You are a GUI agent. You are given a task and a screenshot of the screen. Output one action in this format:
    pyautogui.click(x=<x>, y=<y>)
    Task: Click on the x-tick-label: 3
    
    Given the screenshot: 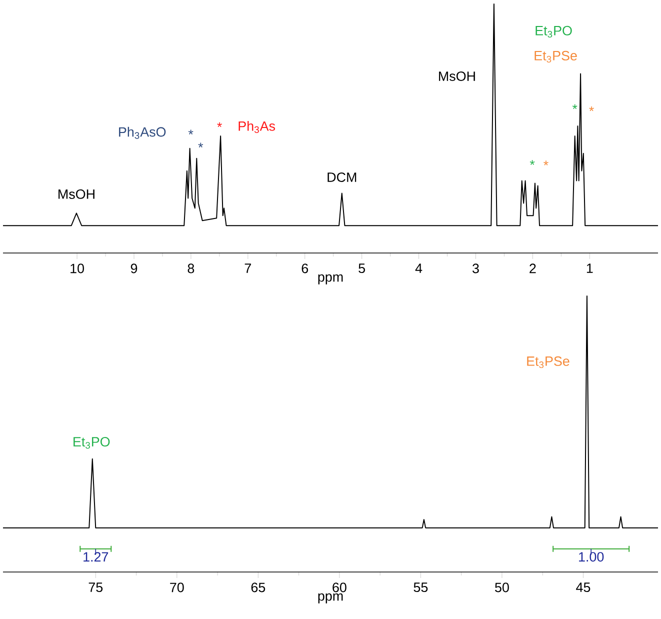 What is the action you would take?
    pyautogui.click(x=475, y=269)
    